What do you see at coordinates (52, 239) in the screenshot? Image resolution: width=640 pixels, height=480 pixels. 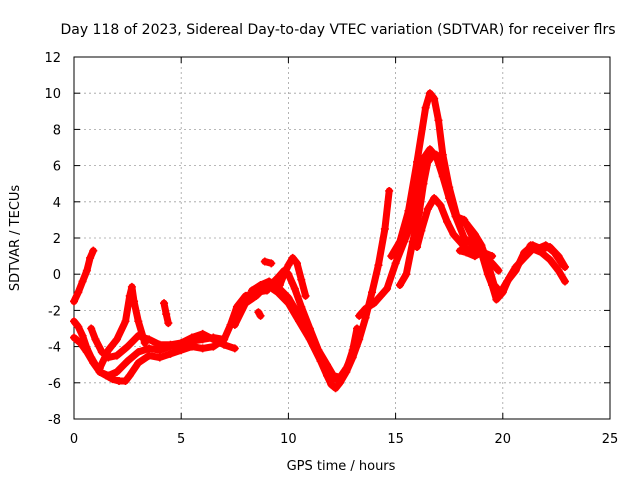 I see `y-tick-labels: -8 -6 -4 -2 0 2 4 6 8 10 12` at bounding box center [52, 239].